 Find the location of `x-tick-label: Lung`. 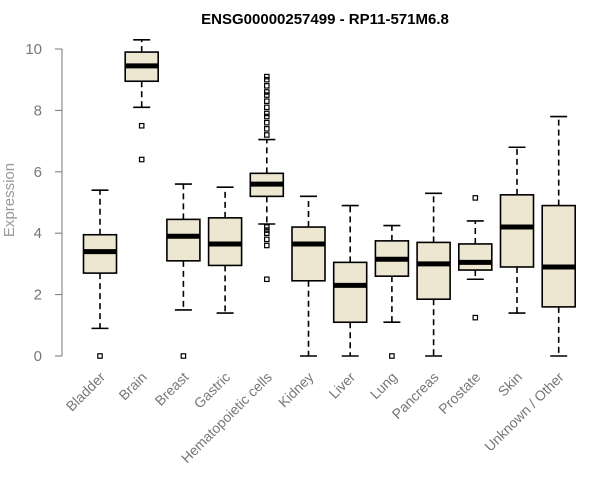

x-tick-label: Lung is located at coordinates (383, 385).